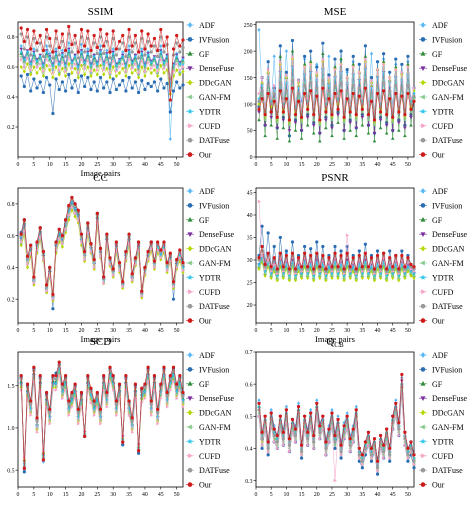 The height and width of the screenshot is (505, 474). Describe the element at coordinates (450, 234) in the screenshot. I see `legend-label: DenseFuse` at that location.